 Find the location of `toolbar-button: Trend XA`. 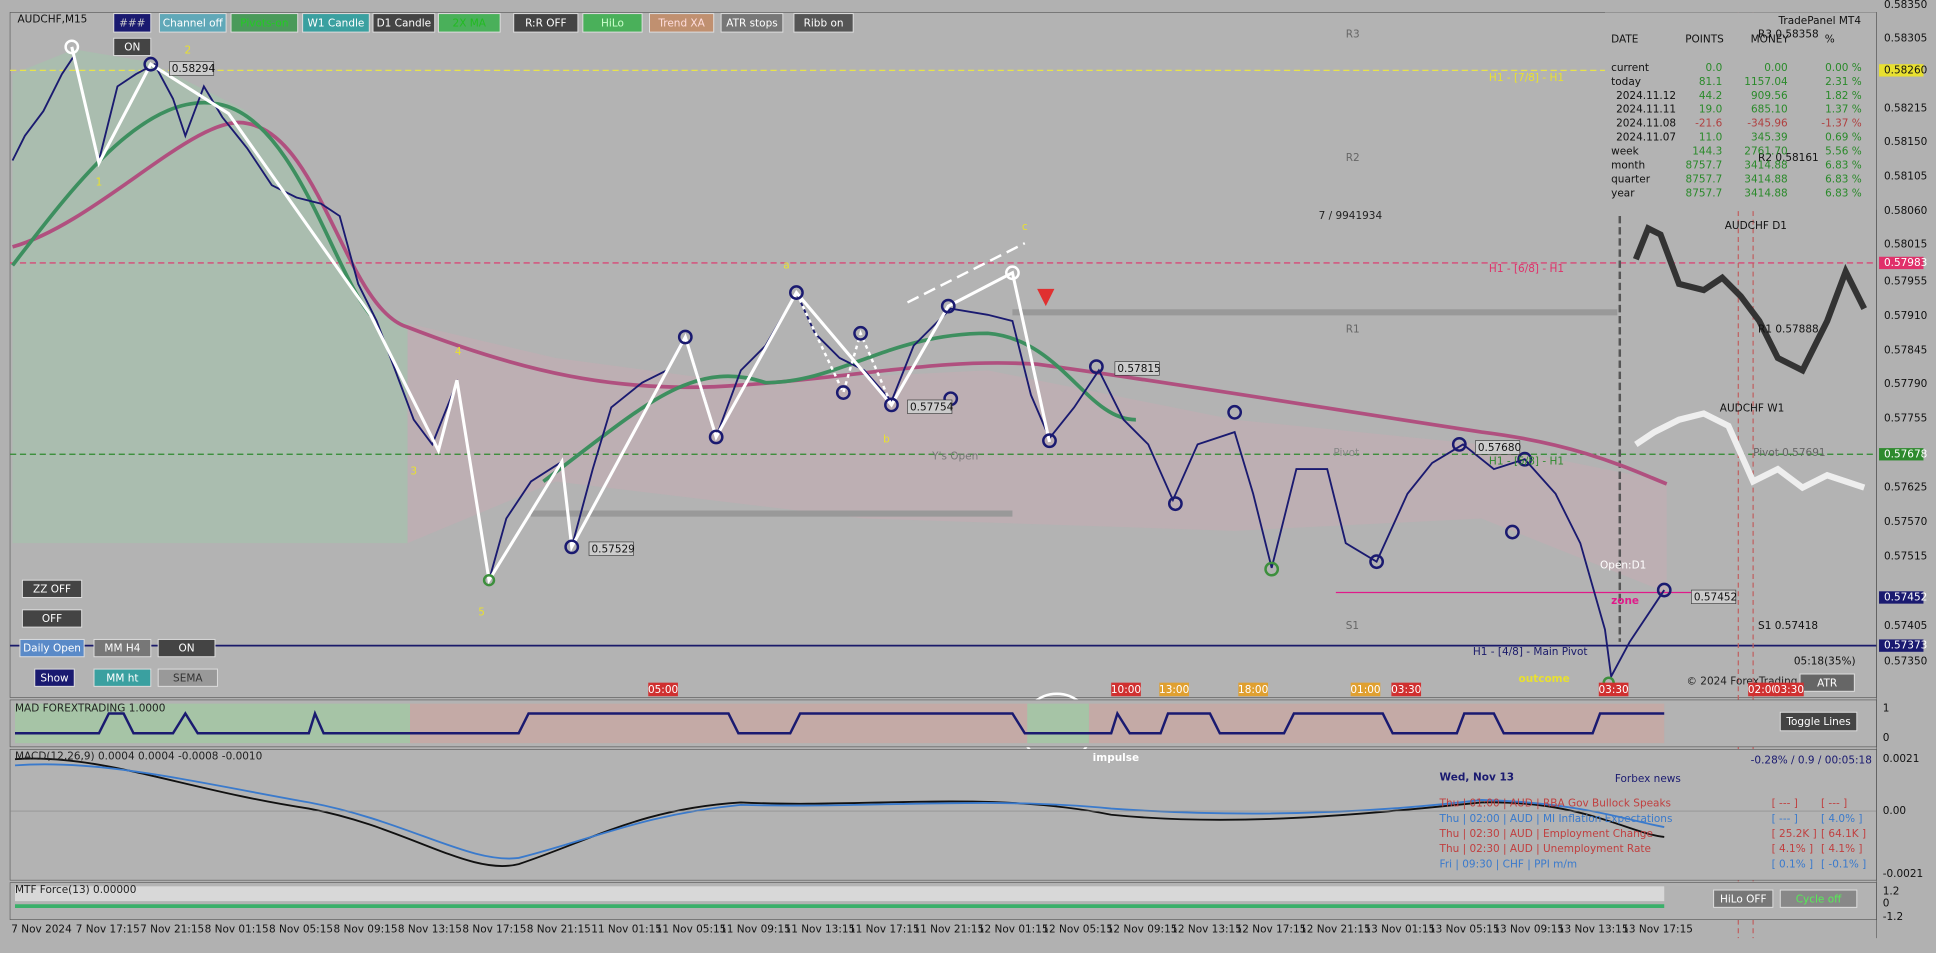

toolbar-button: Trend XA is located at coordinates (681, 23).